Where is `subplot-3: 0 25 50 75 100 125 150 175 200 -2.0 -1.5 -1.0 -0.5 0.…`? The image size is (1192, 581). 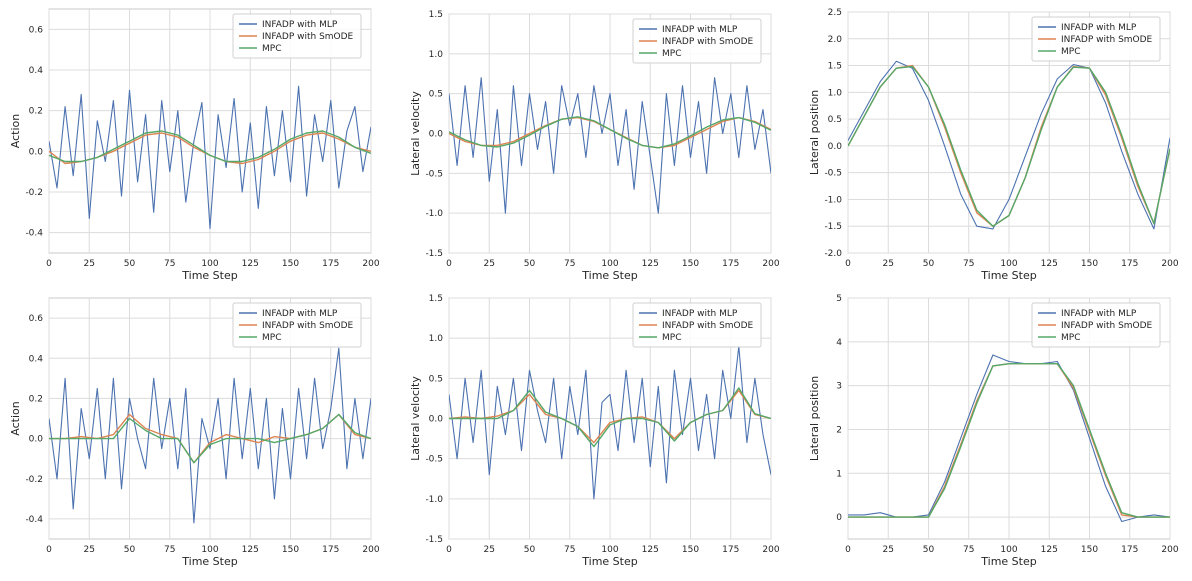 subplot-3: 0 25 50 75 100 125 150 175 200 -2.0 -1.5 -1.0 -0.5 0.… is located at coordinates (993, 145).